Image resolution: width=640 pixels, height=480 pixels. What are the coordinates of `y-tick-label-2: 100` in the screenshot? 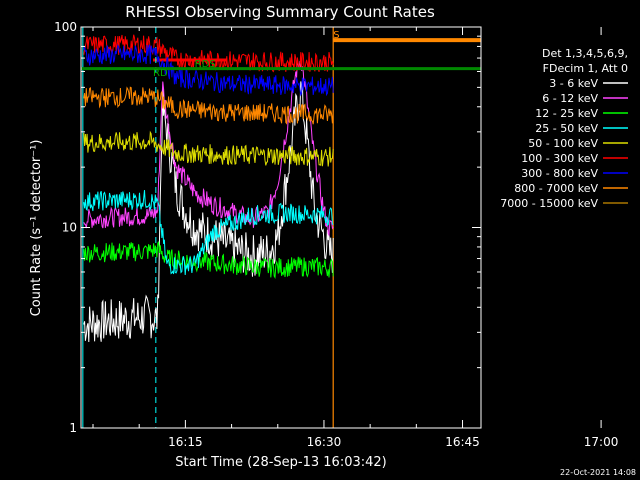 It's located at (65, 27).